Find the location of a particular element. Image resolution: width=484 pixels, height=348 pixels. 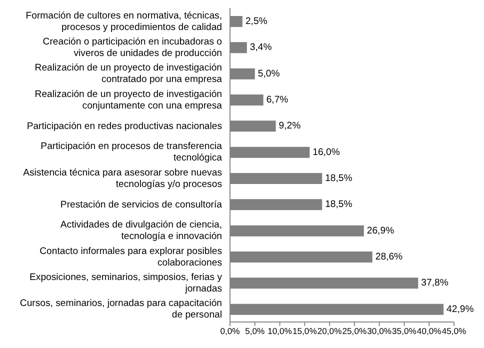

x-tick-label: 40,0% is located at coordinates (429, 331).